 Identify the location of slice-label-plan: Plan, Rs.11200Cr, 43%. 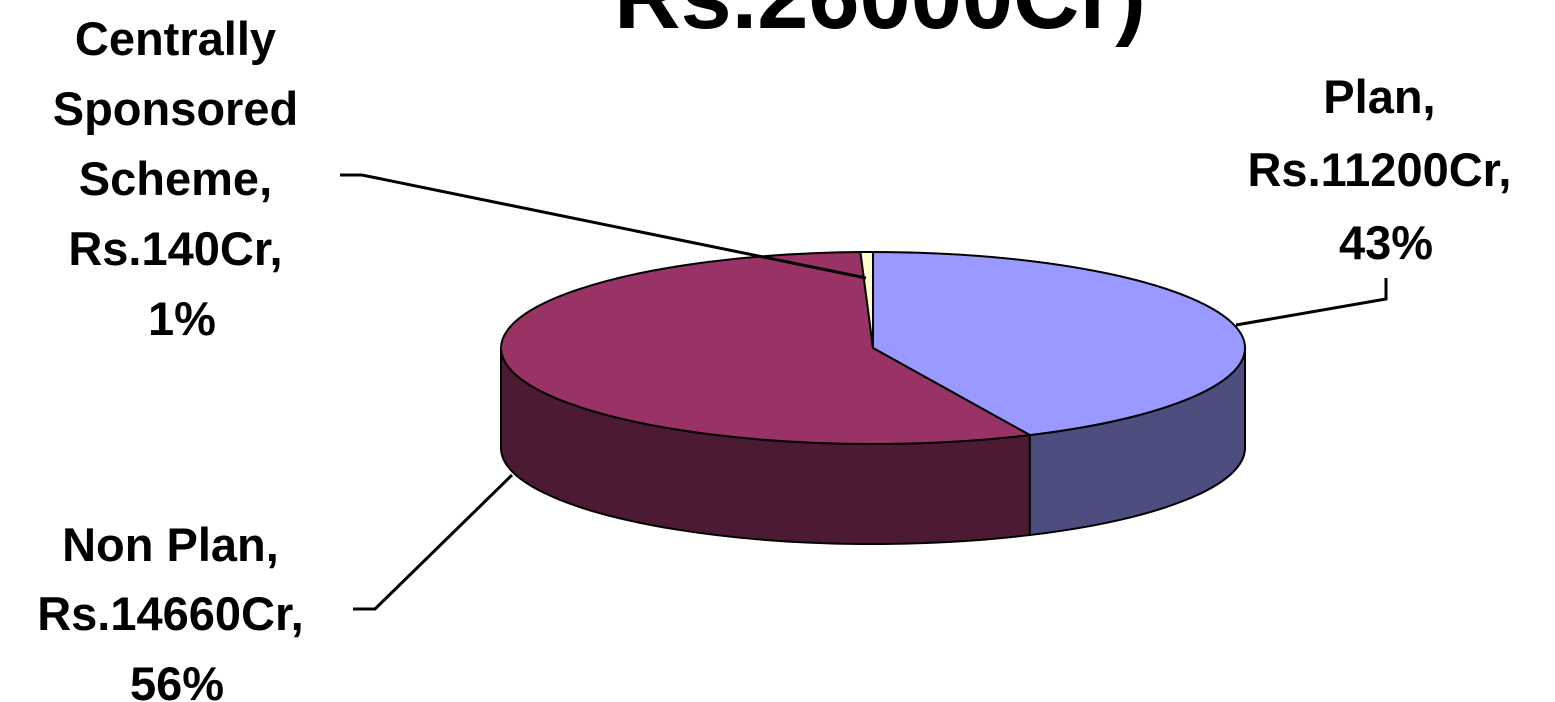
(1385, 169).